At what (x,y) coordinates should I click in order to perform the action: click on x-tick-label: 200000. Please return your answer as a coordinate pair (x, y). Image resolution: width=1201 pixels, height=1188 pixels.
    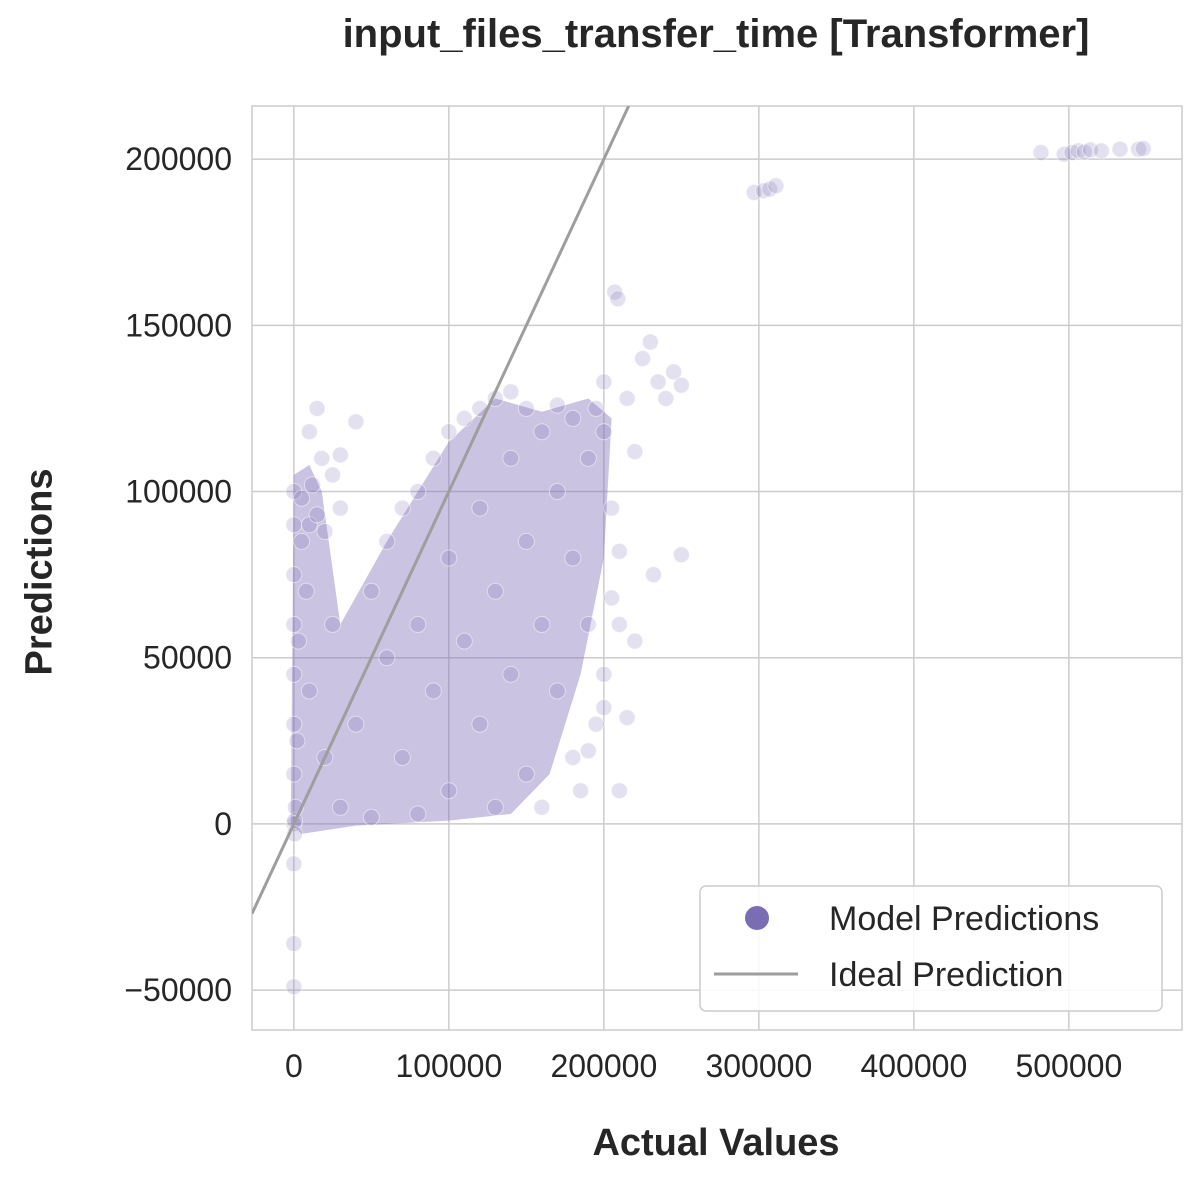
    Looking at the image, I should click on (603, 1066).